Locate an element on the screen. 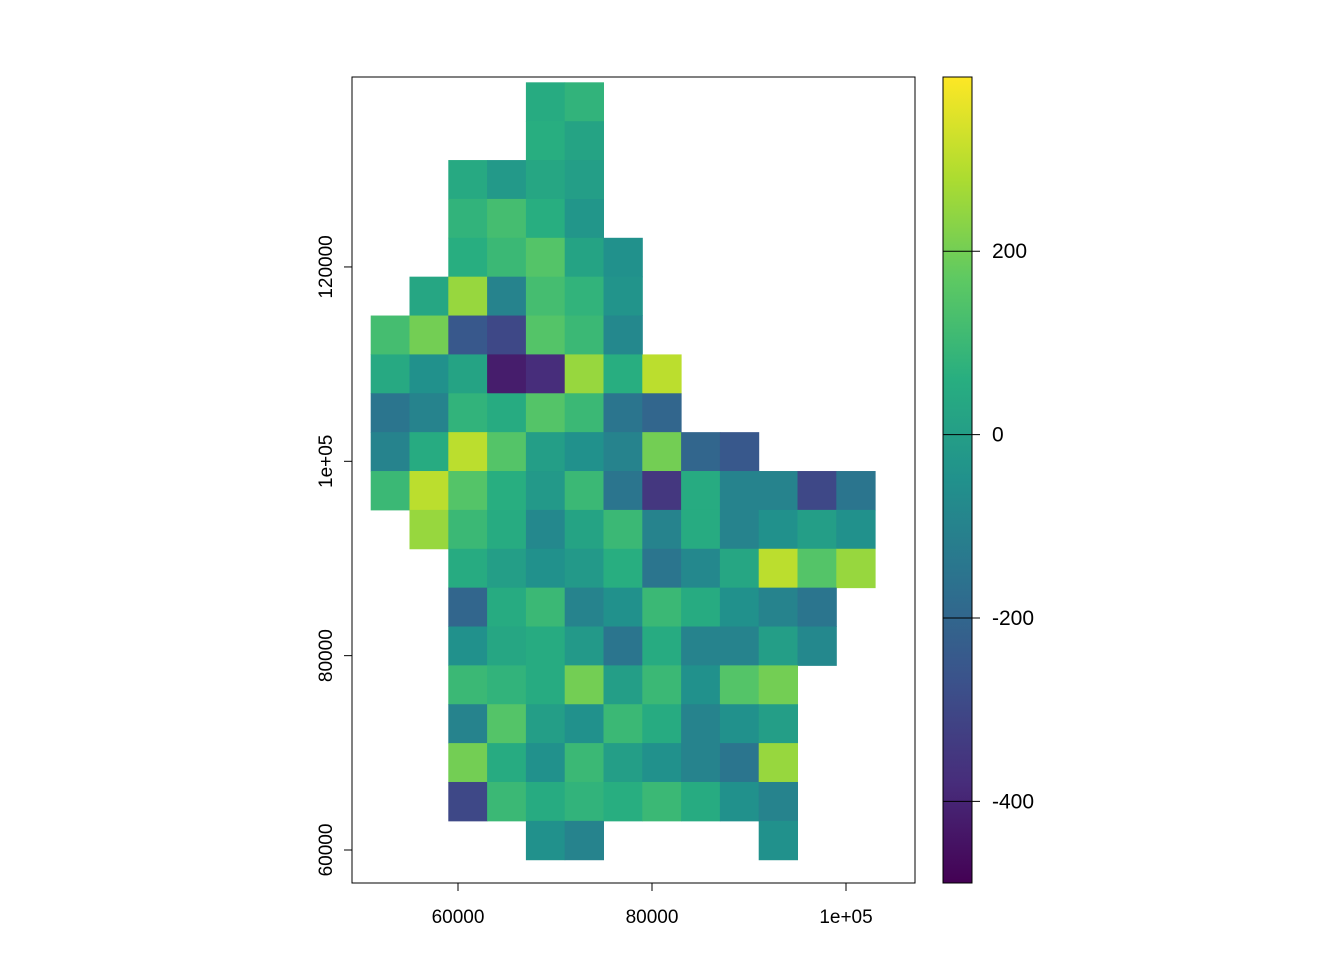 The height and width of the screenshot is (965, 1344). colorbar-tick-label: -200 is located at coordinates (1013, 618).